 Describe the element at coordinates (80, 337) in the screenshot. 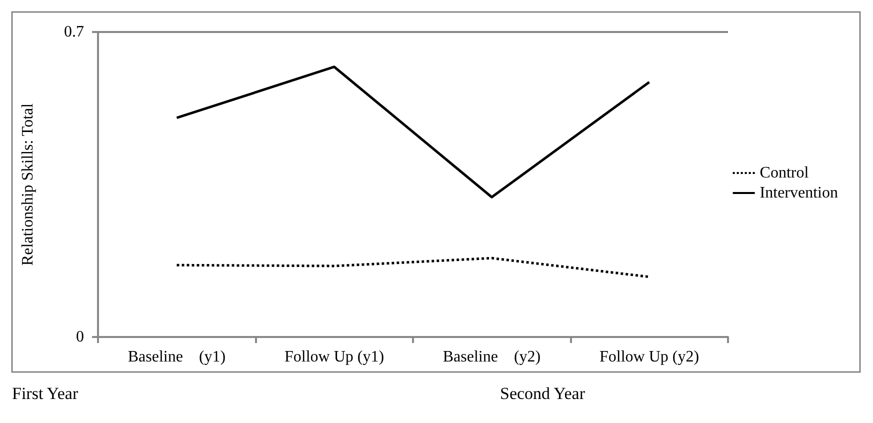

I see `y-tick-label: 0` at that location.